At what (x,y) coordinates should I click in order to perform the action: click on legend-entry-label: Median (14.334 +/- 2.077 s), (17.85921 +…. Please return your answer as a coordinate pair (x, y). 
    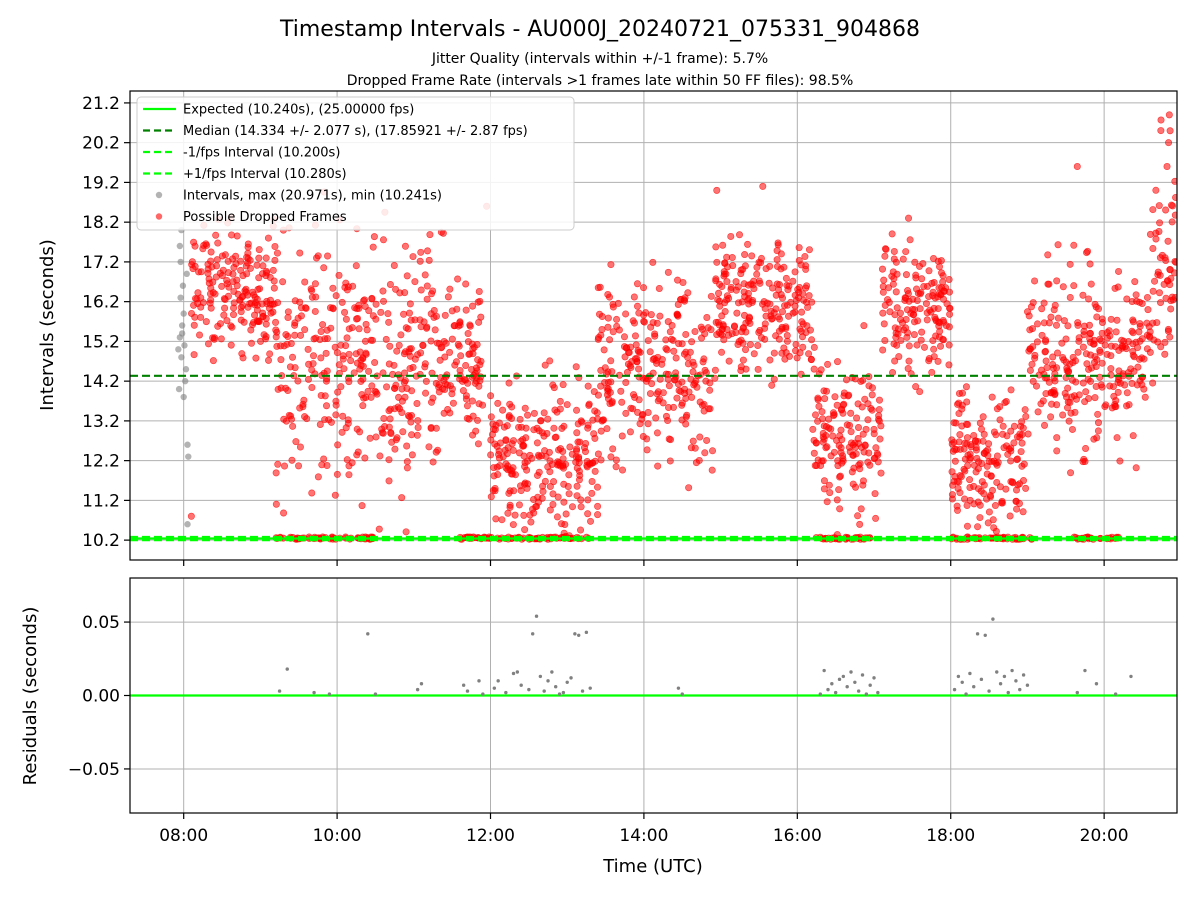
    Looking at the image, I should click on (355, 131).